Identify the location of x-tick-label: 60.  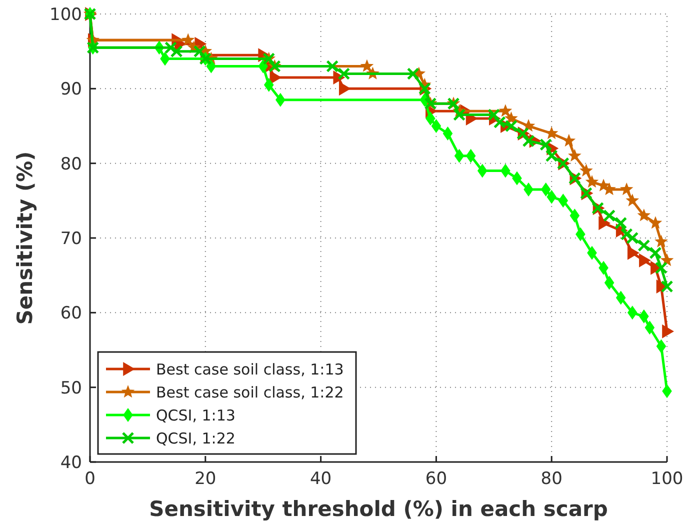
(436, 479).